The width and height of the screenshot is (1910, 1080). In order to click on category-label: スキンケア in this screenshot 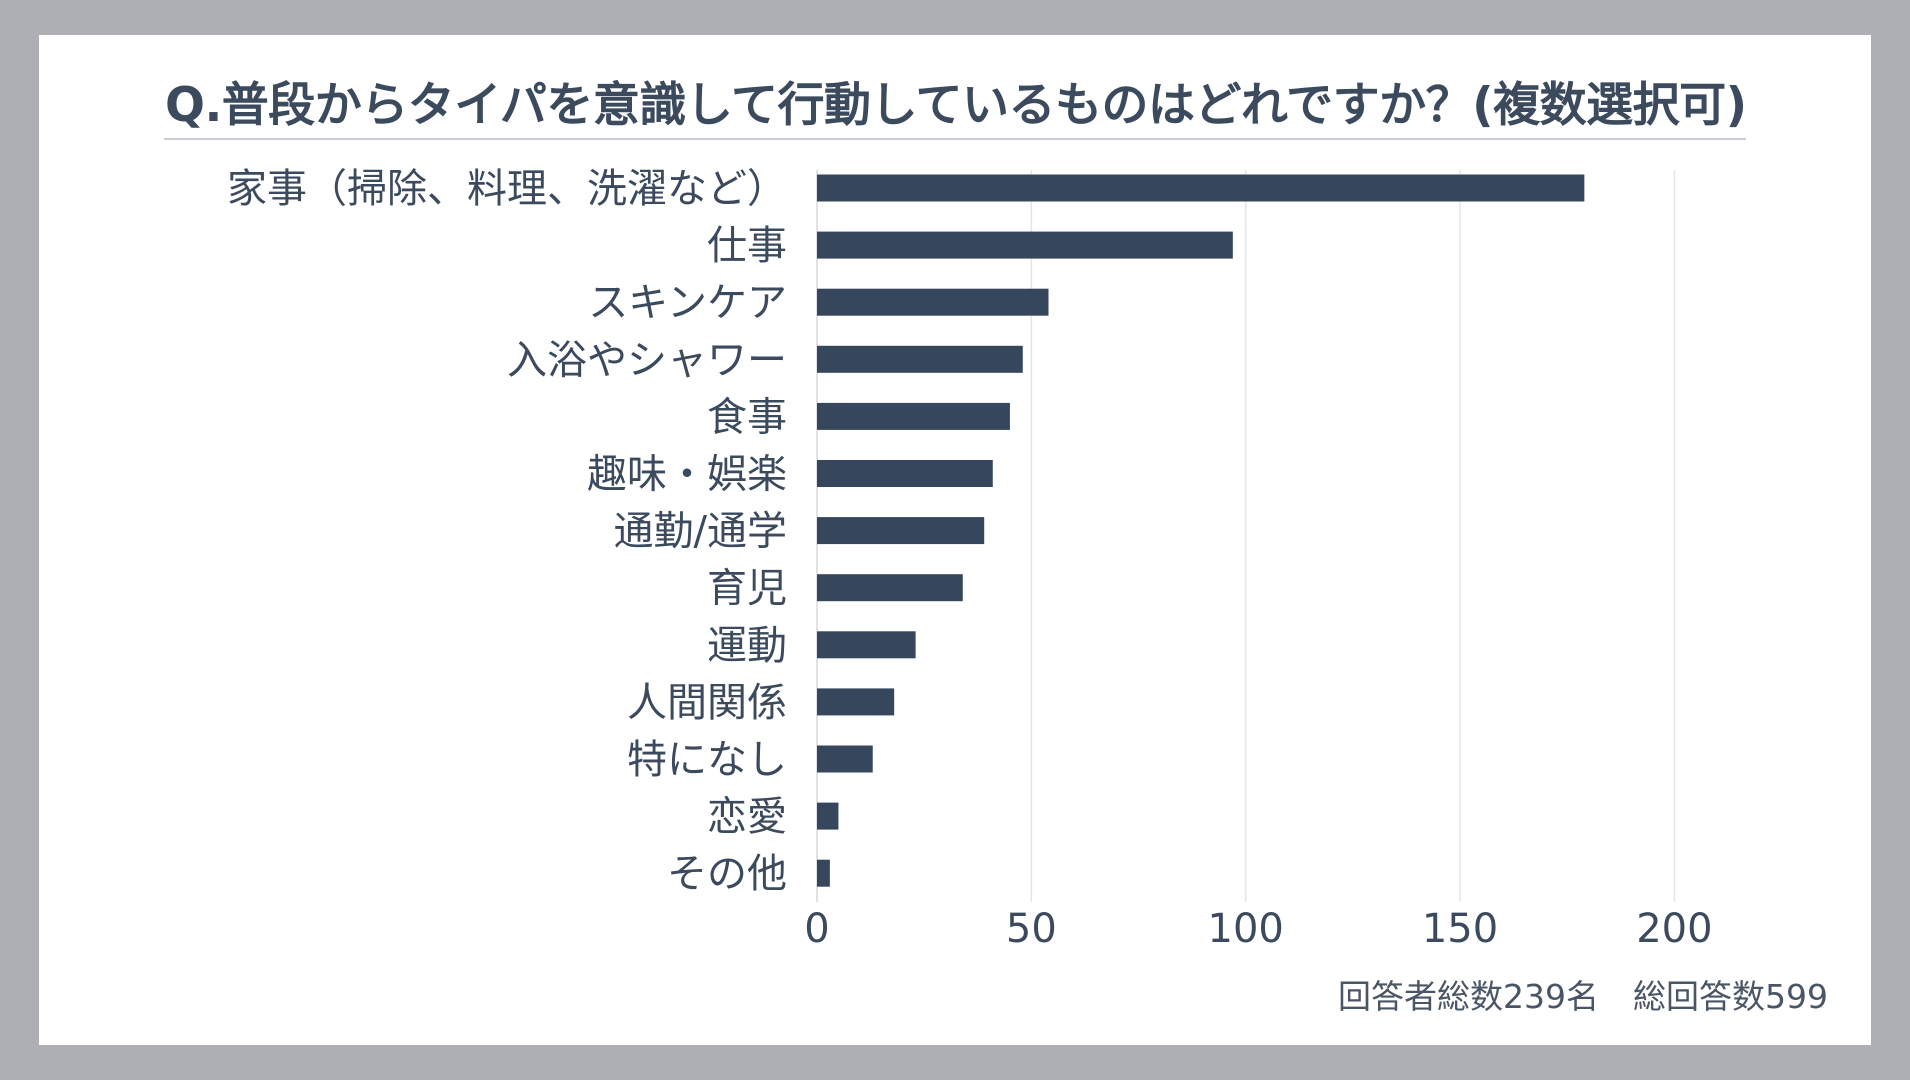, I will do `click(687, 303)`.